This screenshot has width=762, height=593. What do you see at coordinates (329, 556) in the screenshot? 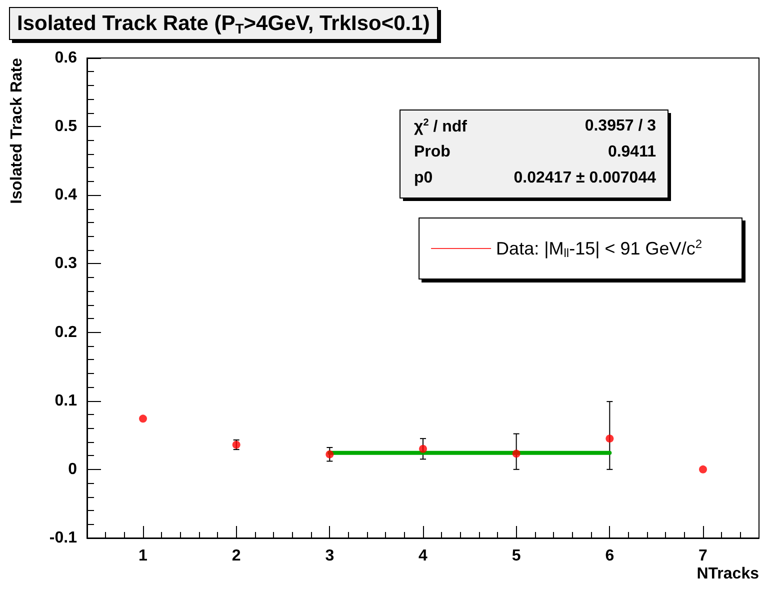
I see `x-tick-label: 3` at bounding box center [329, 556].